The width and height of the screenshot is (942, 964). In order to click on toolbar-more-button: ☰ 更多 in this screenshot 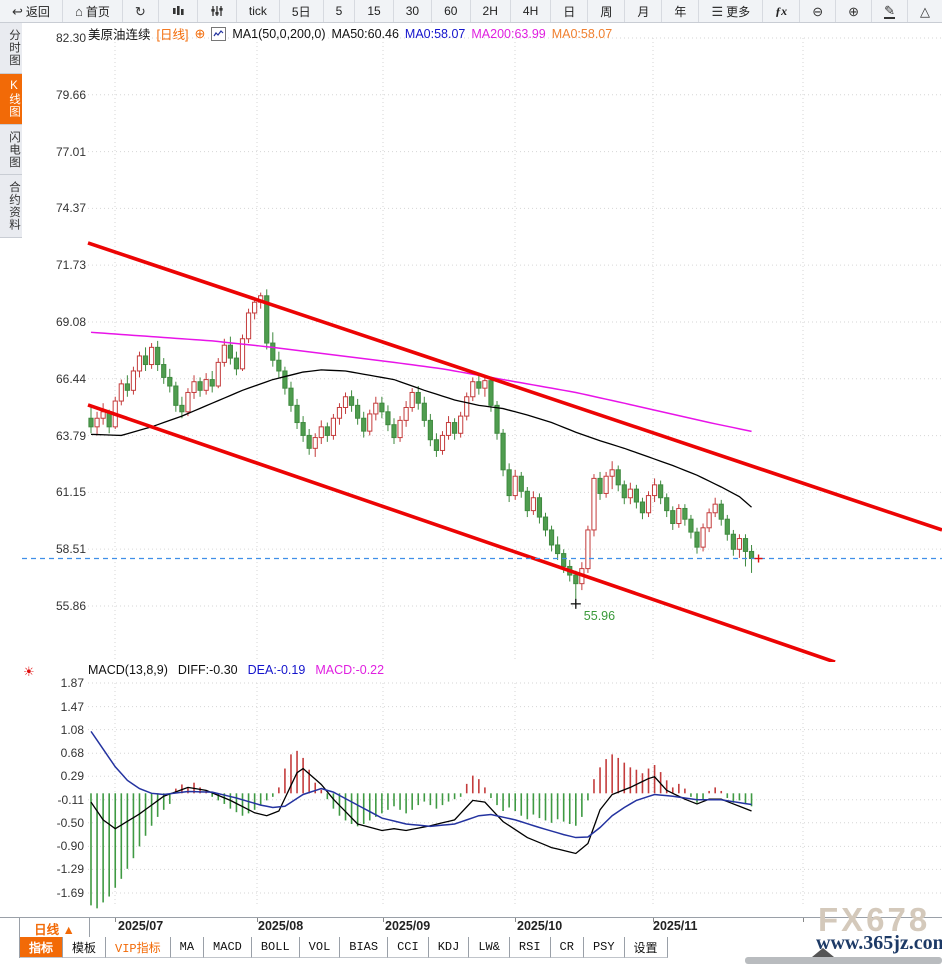, I will do `click(731, 11)`.